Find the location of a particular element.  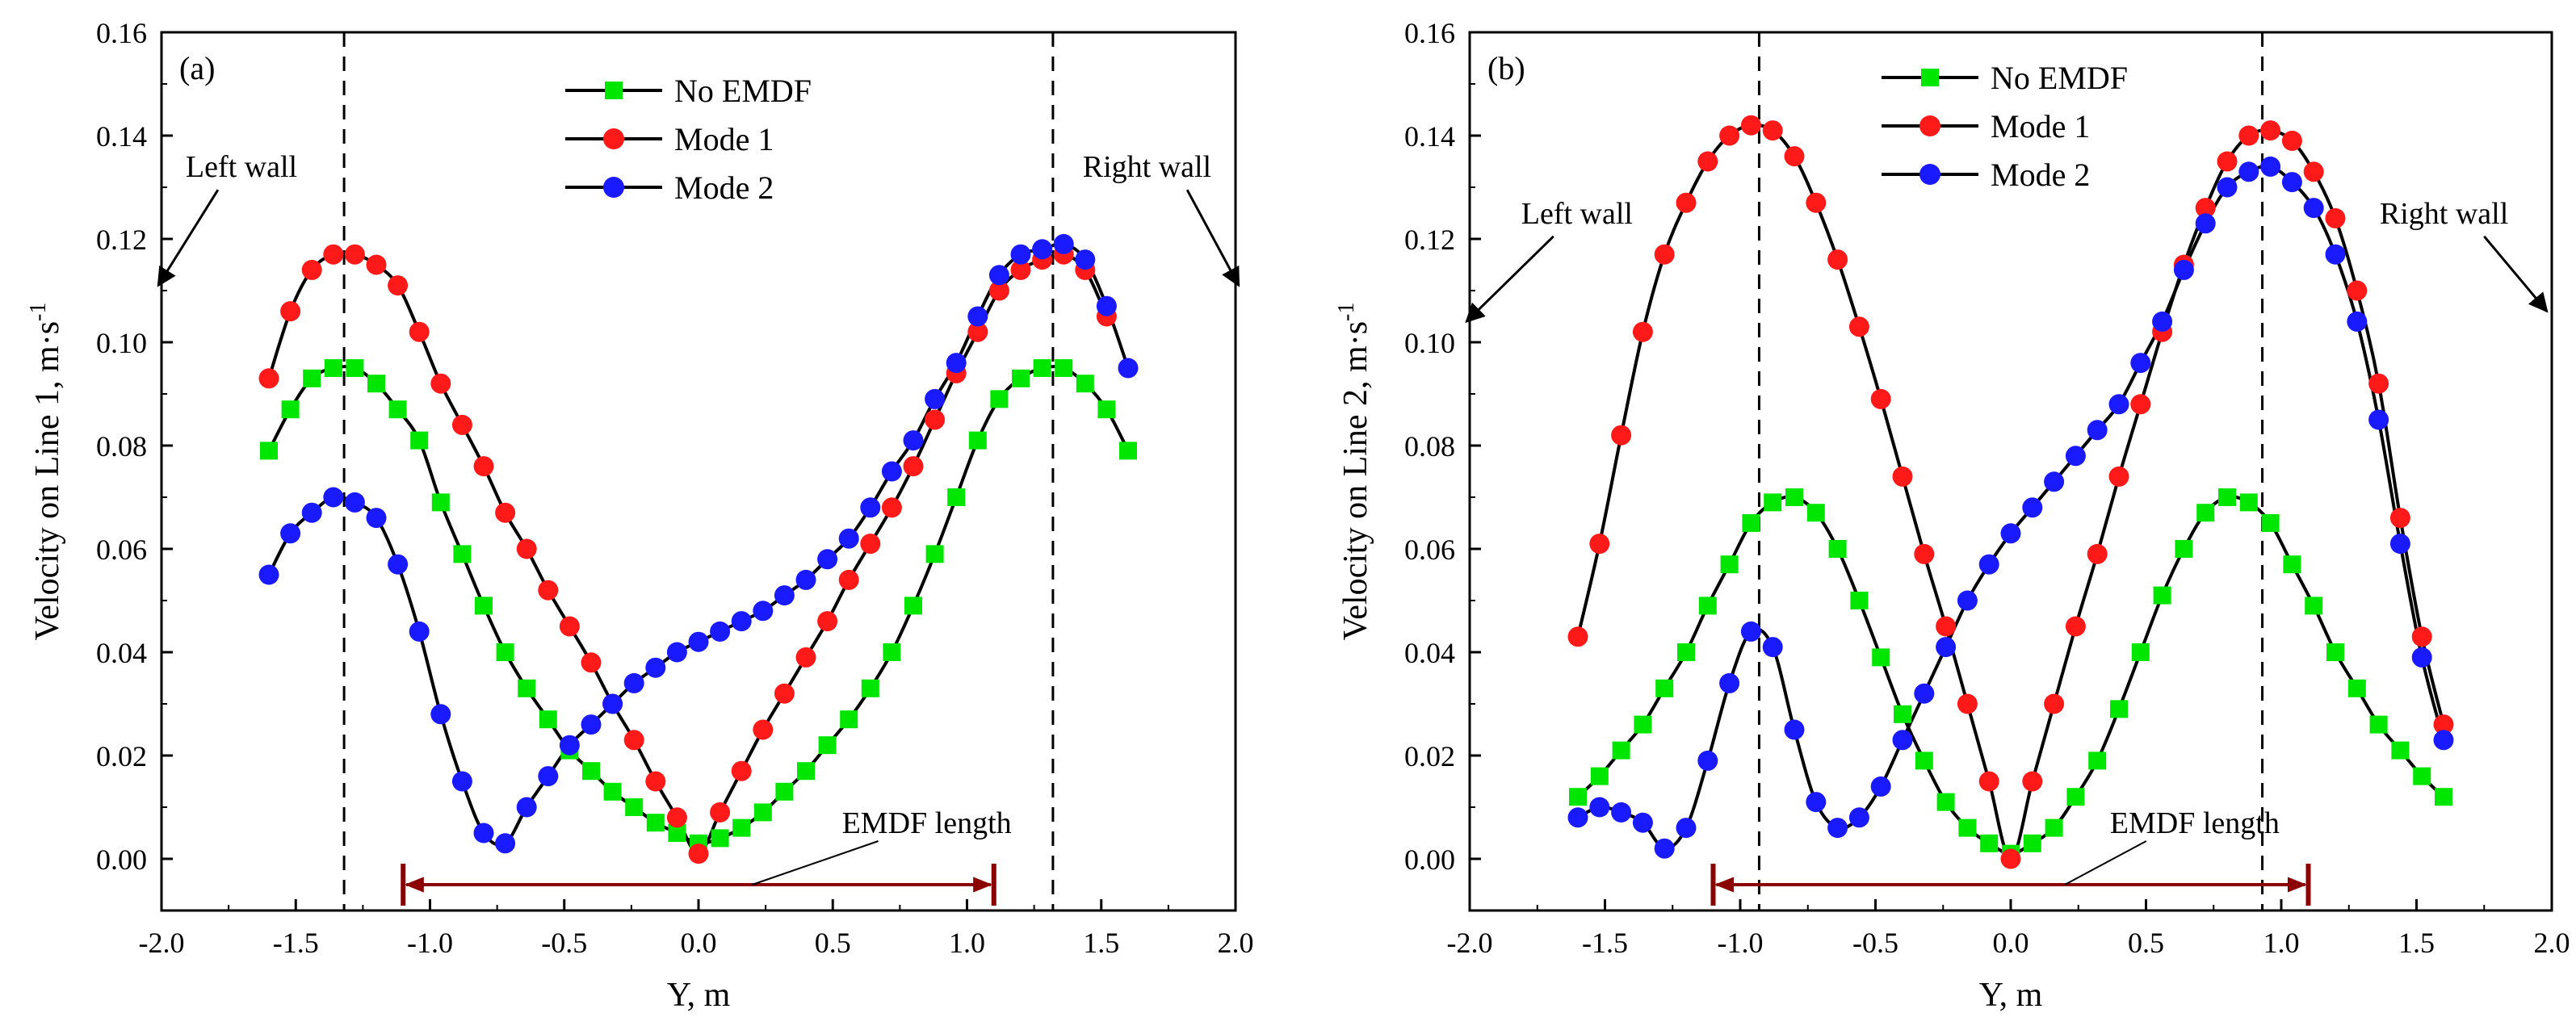

emdf-length-label: EMDF length is located at coordinates (2195, 823).